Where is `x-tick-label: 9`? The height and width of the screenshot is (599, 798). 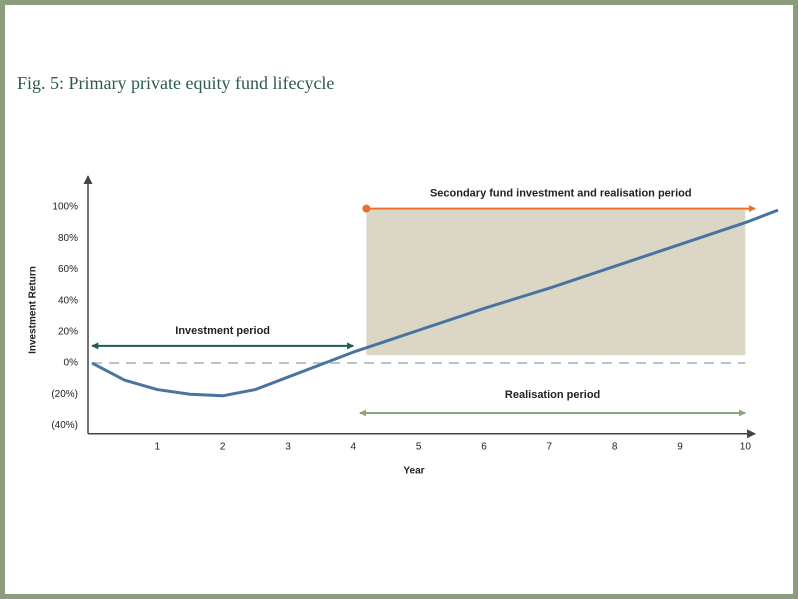 x-tick-label: 9 is located at coordinates (680, 446).